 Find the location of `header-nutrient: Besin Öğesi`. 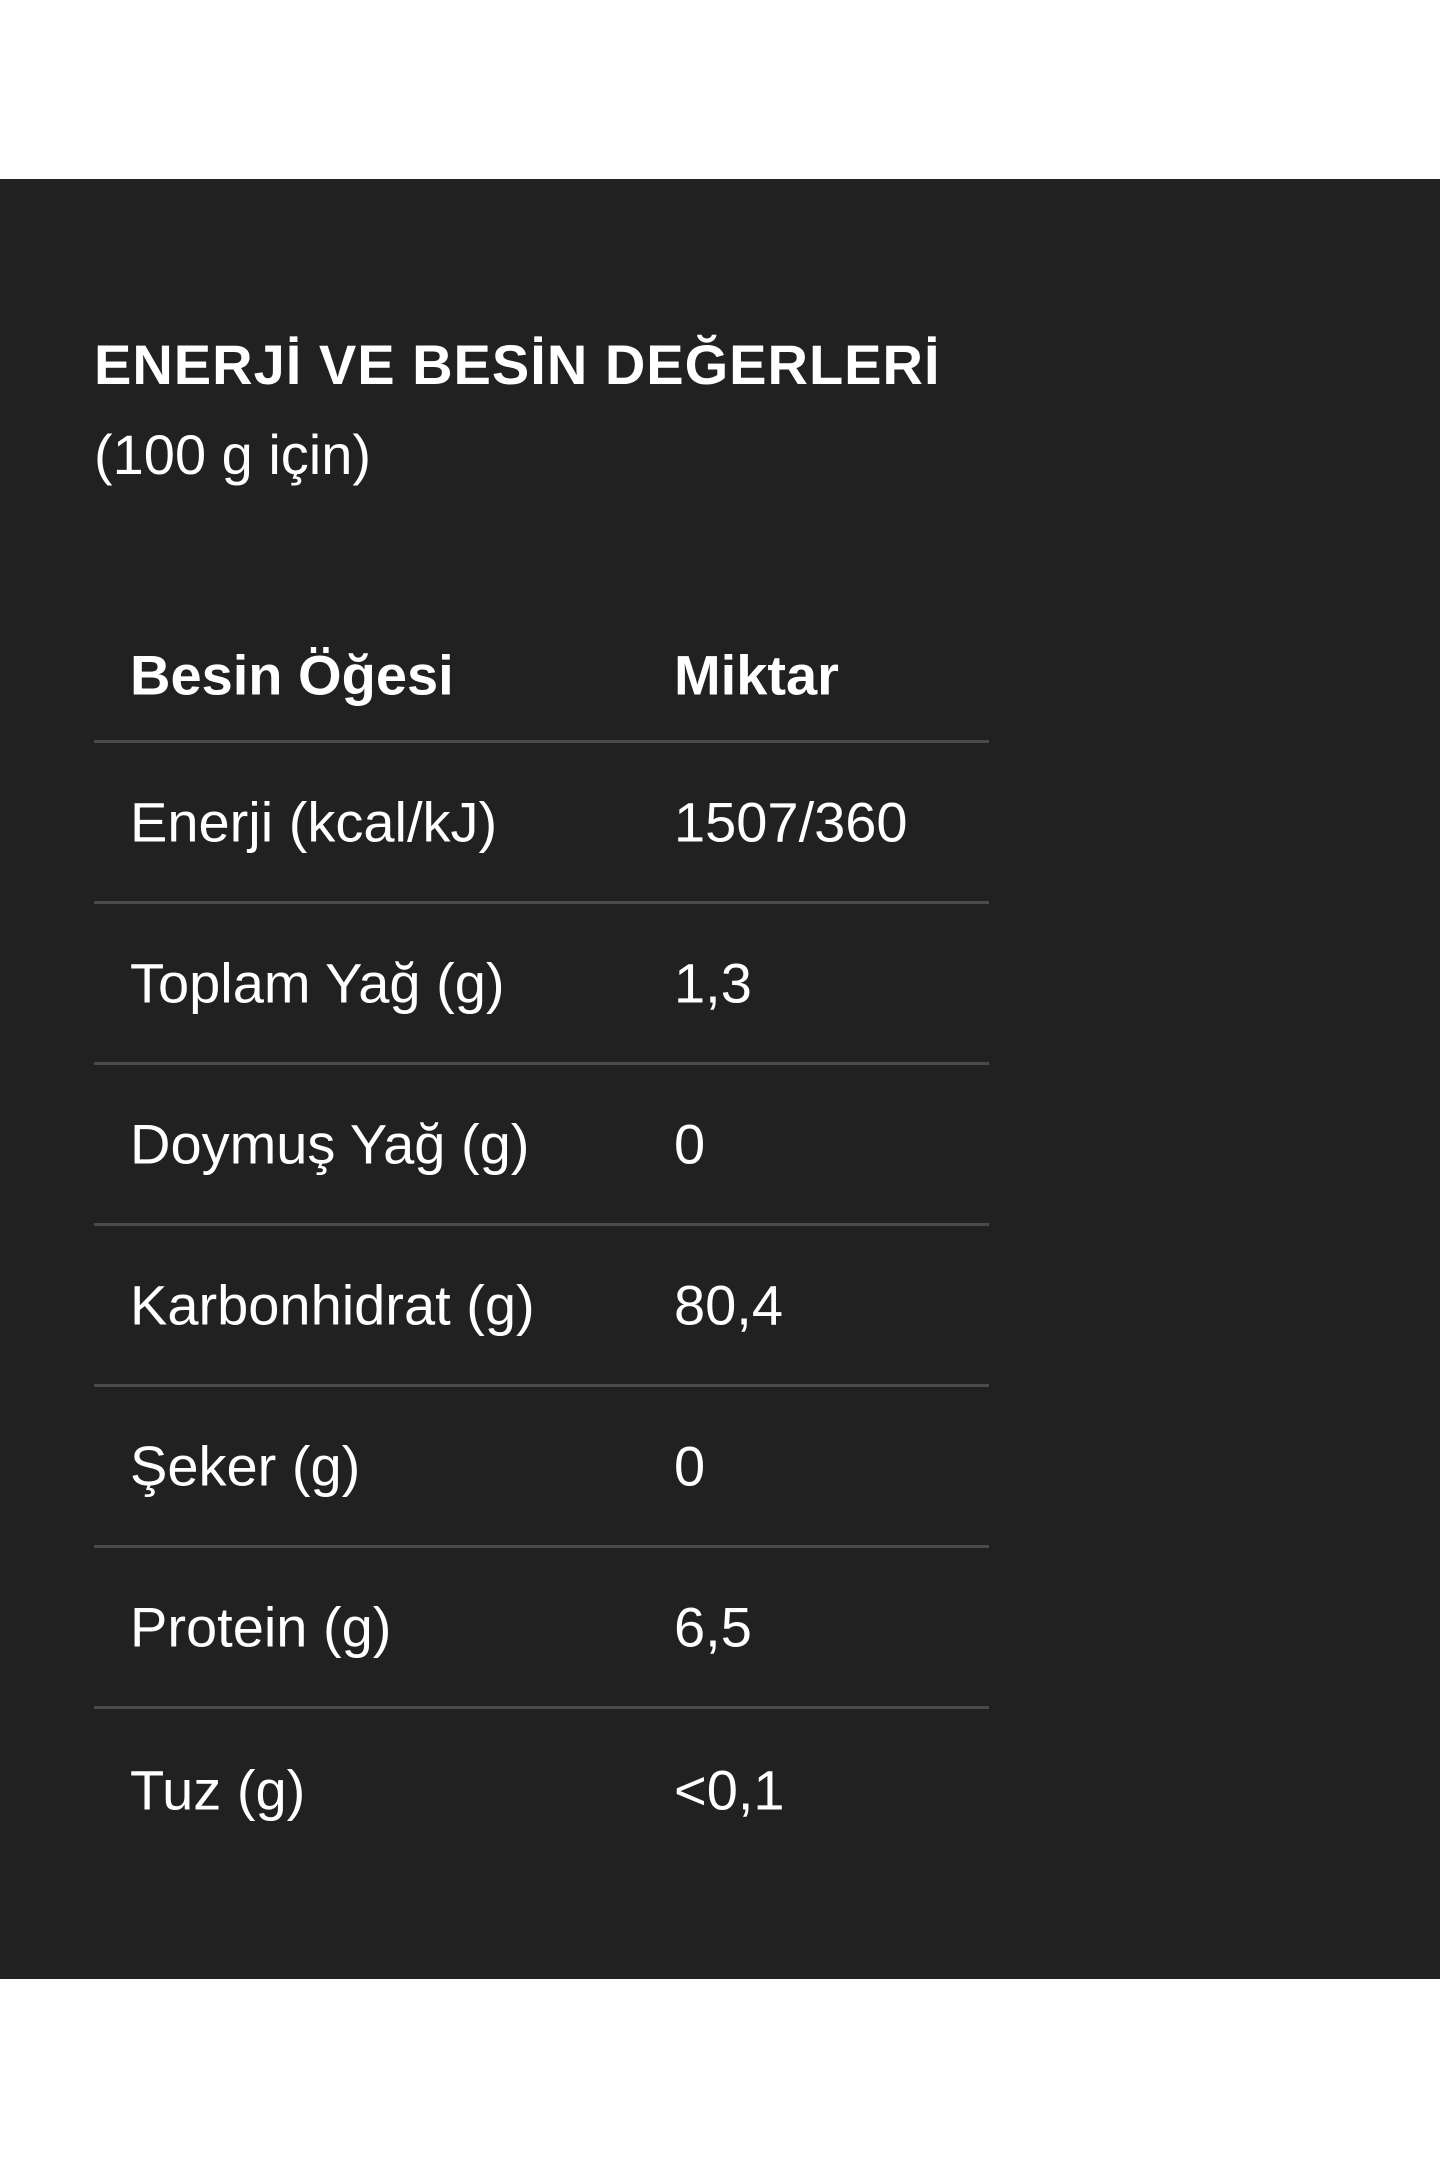

header-nutrient: Besin Öğesi is located at coordinates (292, 675).